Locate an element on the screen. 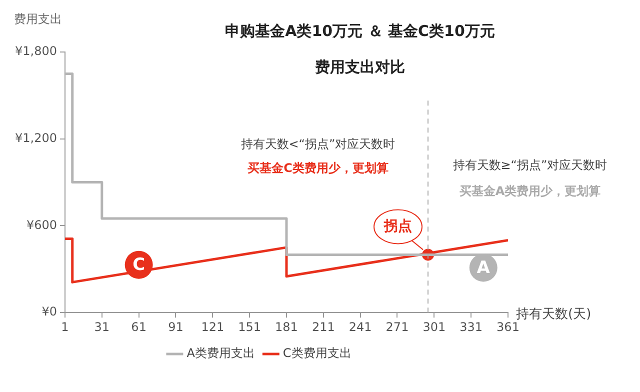 The height and width of the screenshot is (392, 640). y-tick-label: ¥600 is located at coordinates (41, 225).